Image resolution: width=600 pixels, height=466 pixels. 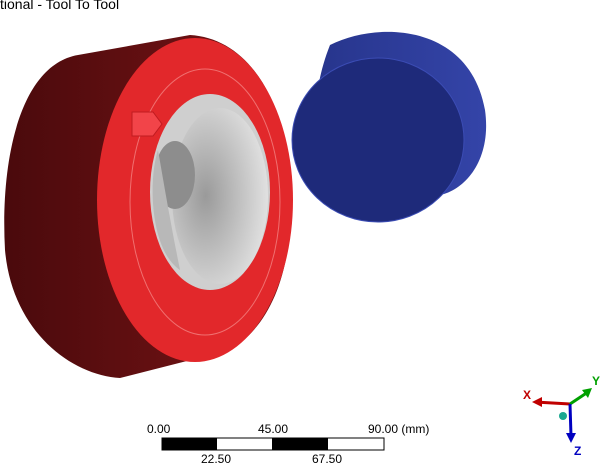 What do you see at coordinates (587, 393) in the screenshot?
I see `y-axis-head` at bounding box center [587, 393].